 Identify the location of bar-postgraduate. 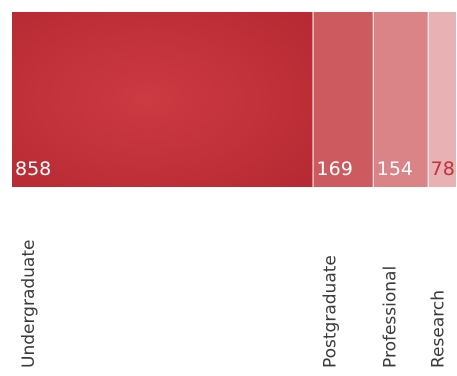
(343, 99).